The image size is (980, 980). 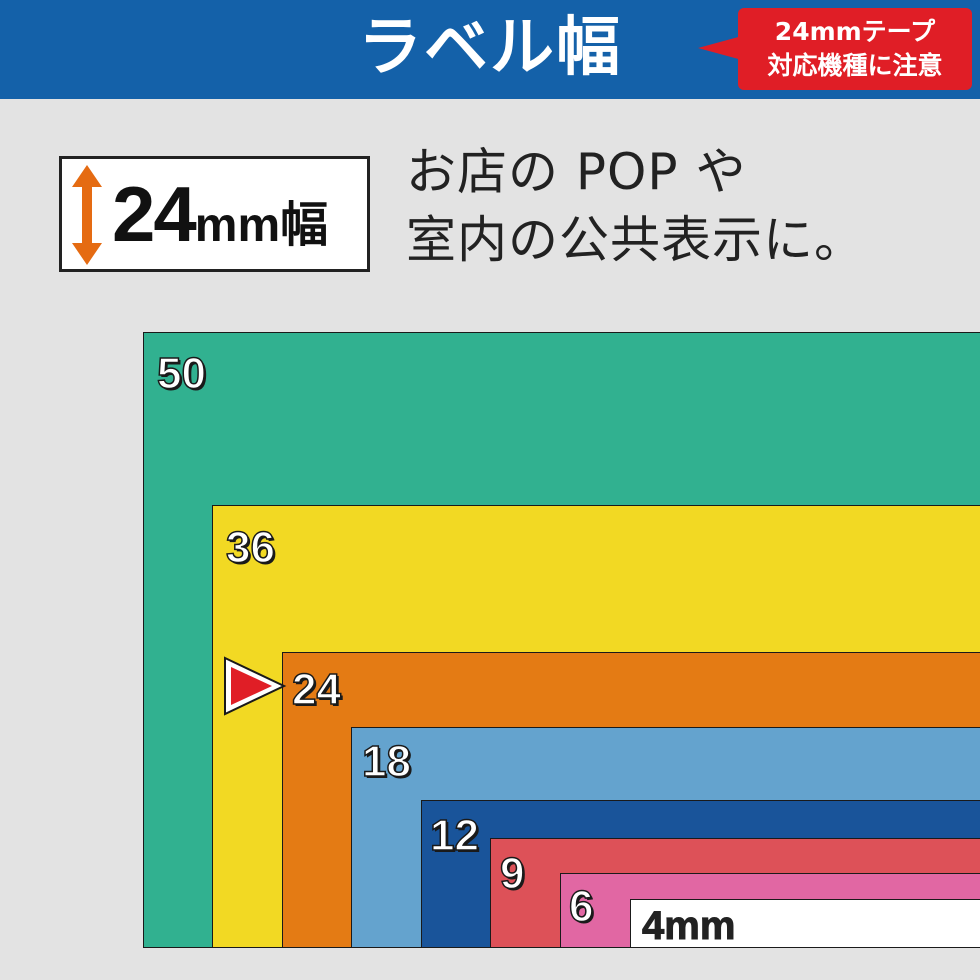 I want to click on tape-stripe-label: 4mm, so click(x=688, y=926).